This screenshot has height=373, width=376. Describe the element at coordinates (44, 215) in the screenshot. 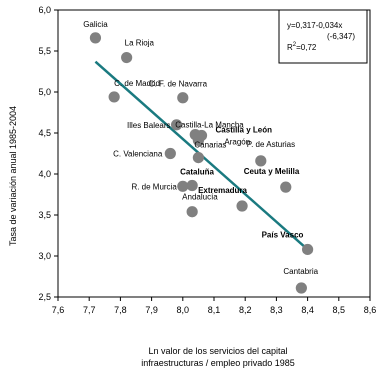

I see `y-tick-label: 3,5` at that location.